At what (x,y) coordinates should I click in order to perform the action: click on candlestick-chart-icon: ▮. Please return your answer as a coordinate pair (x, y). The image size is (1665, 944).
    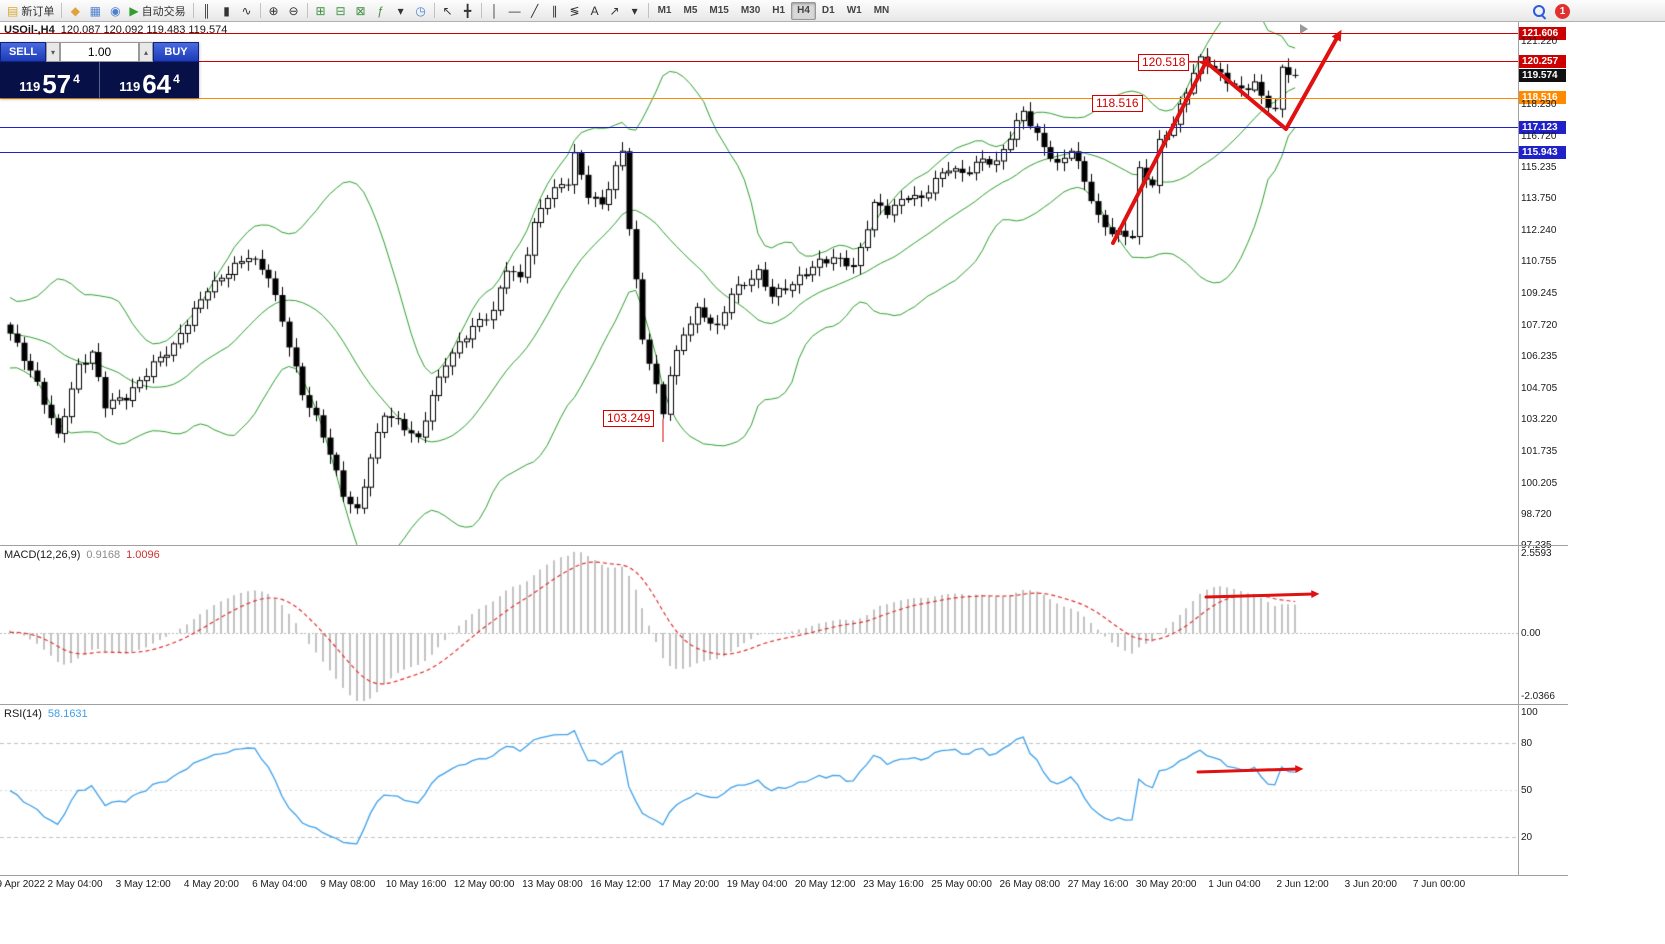
    Looking at the image, I should click on (226, 10).